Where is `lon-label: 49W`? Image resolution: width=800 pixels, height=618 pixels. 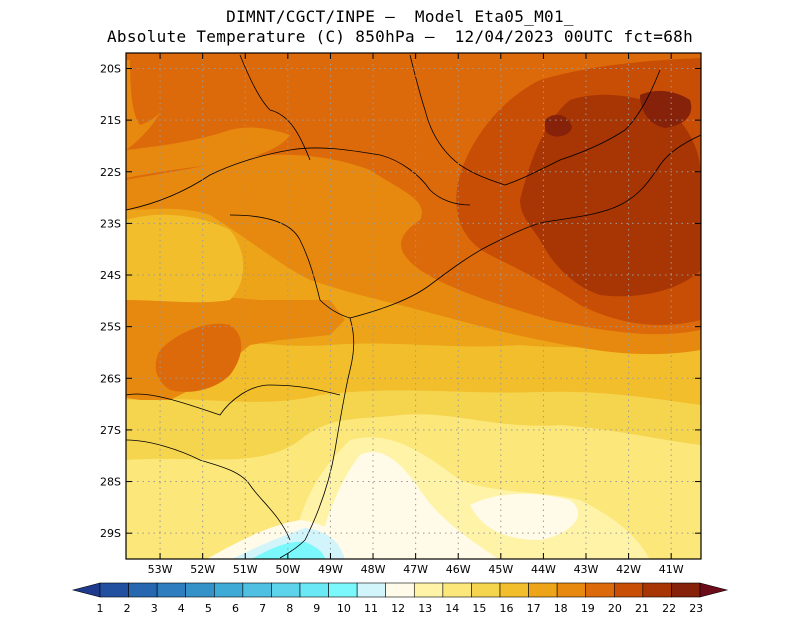 lon-label: 49W is located at coordinates (330, 569).